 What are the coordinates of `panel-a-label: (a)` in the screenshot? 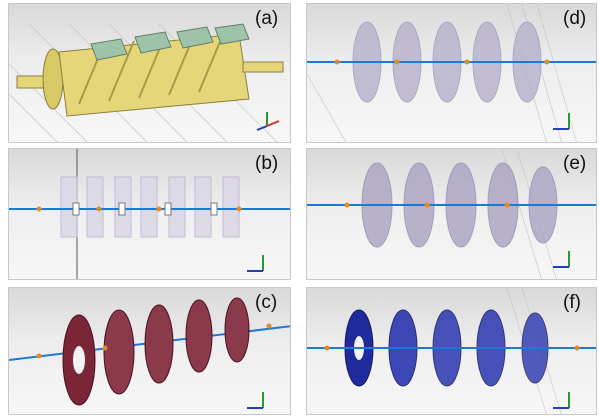 It's located at (267, 18).